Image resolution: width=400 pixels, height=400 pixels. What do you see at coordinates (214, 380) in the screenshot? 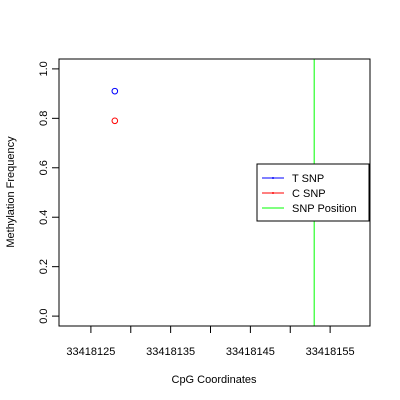
I see `x-axis-label: CpG Coordinates` at bounding box center [214, 380].